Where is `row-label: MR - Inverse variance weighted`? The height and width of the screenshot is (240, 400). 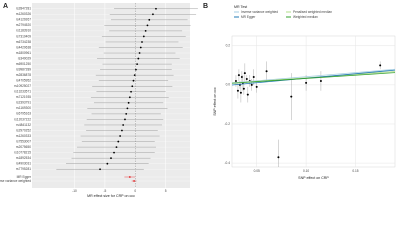 row-label: MR - Inverse variance weighted is located at coordinates (15, 181).